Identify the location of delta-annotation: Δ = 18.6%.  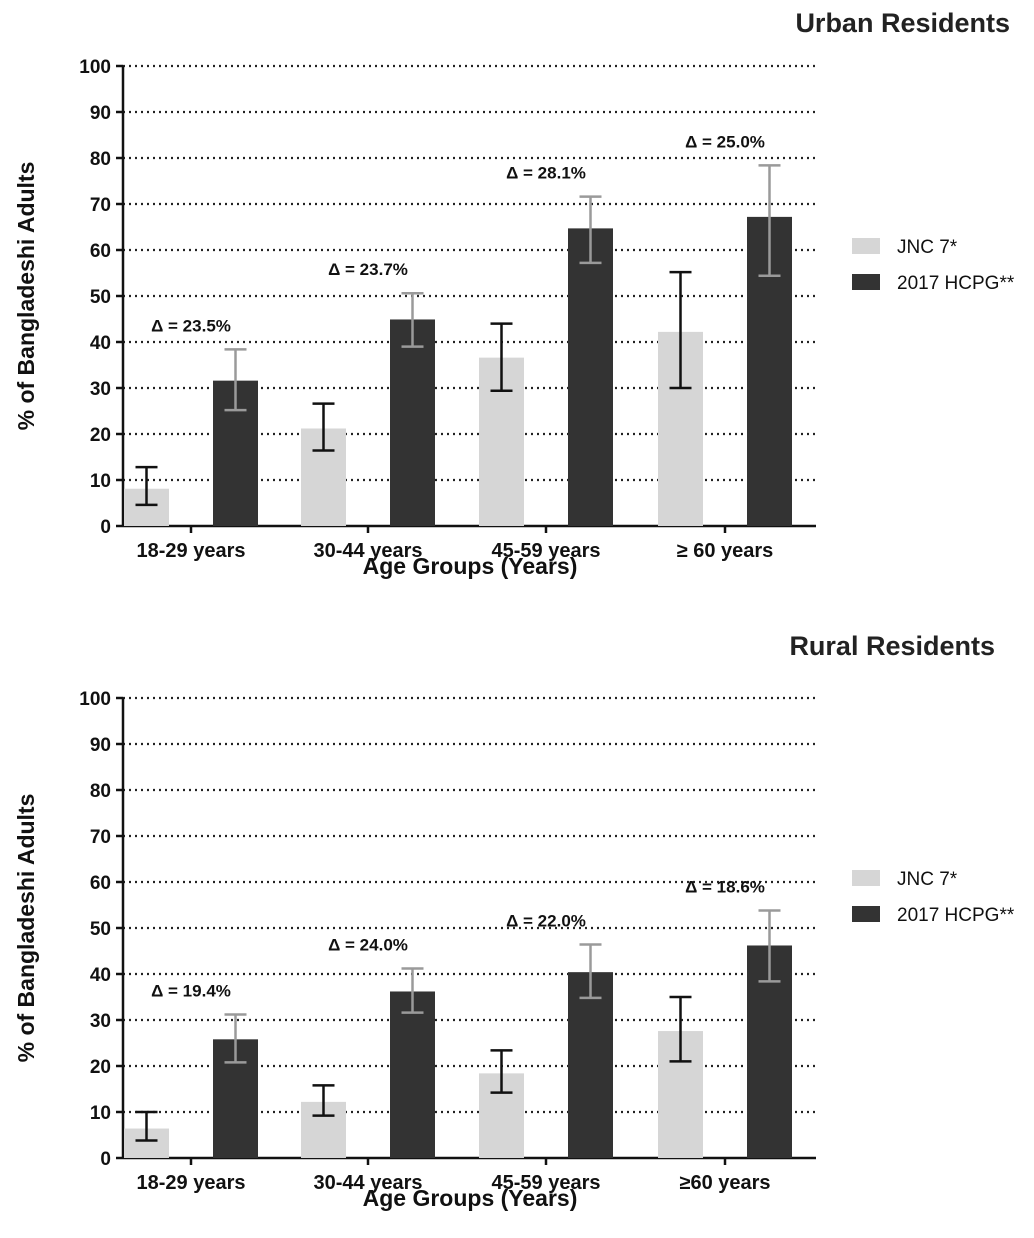
(725, 887).